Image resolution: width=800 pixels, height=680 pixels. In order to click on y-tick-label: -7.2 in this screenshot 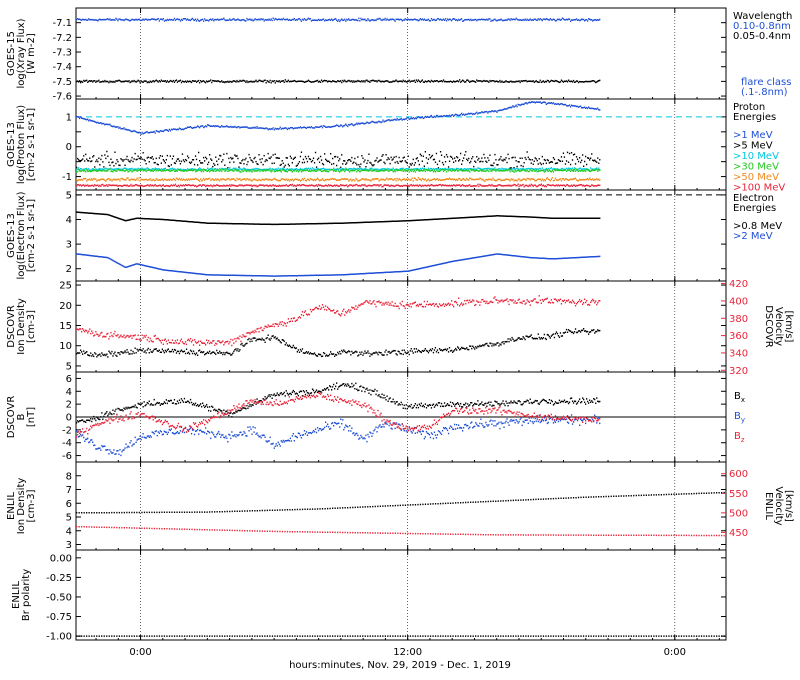, I will do `click(62, 38)`.